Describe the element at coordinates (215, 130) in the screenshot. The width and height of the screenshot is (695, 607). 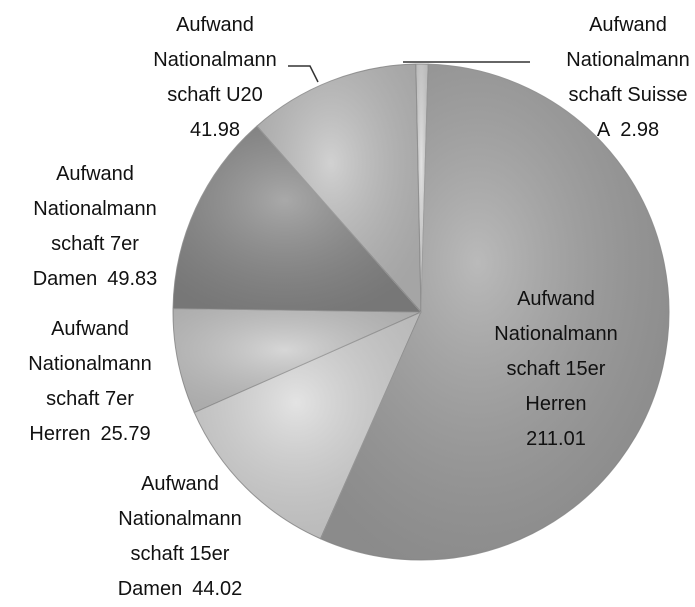
I see `value-label: 41.98` at that location.